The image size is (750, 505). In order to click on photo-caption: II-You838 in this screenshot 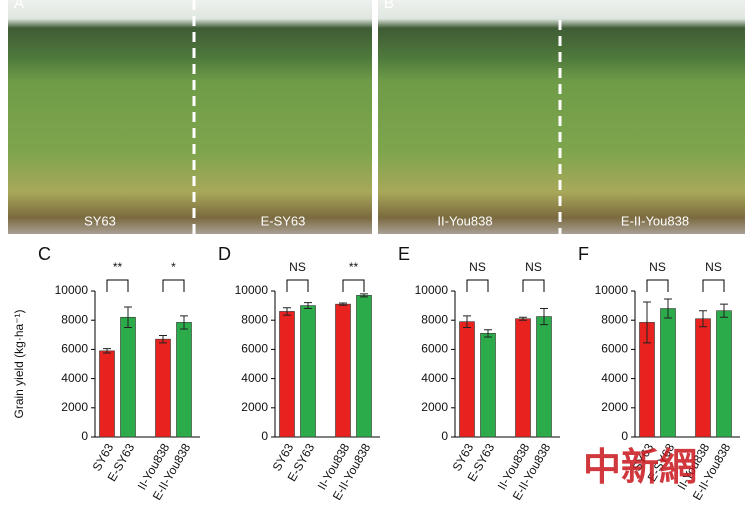, I will do `click(464, 220)`.